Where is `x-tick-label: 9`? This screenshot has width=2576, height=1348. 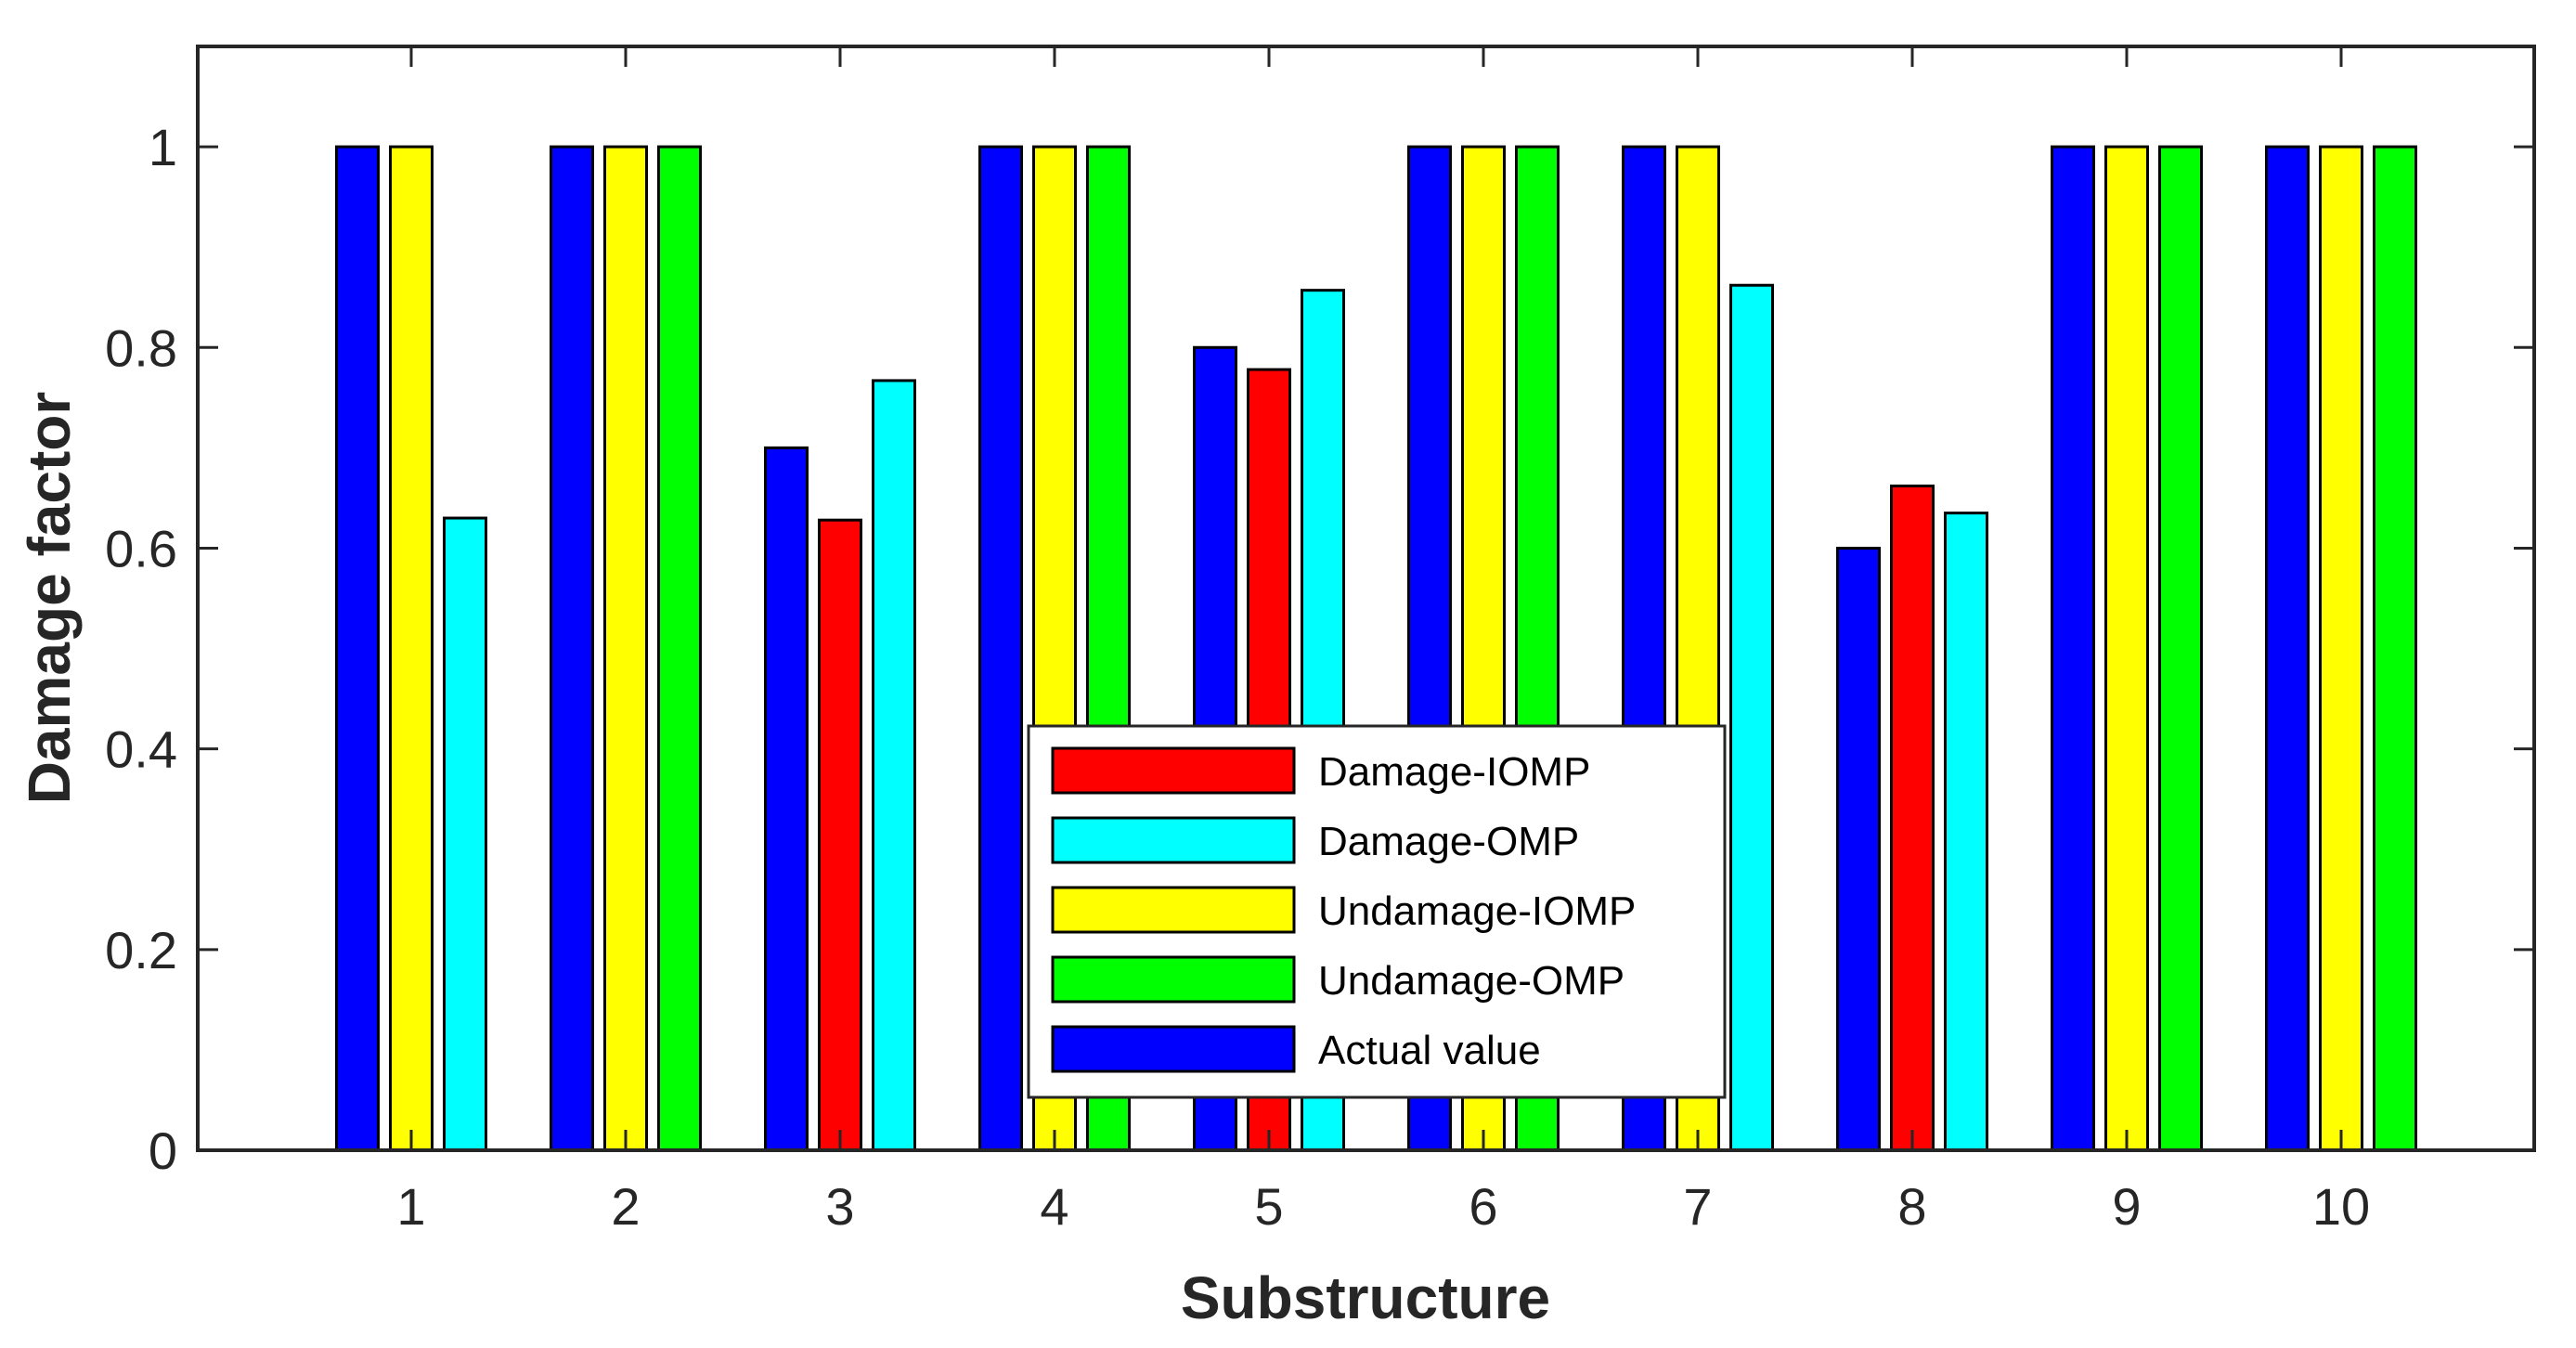
x-tick-label: 9 is located at coordinates (2126, 1206).